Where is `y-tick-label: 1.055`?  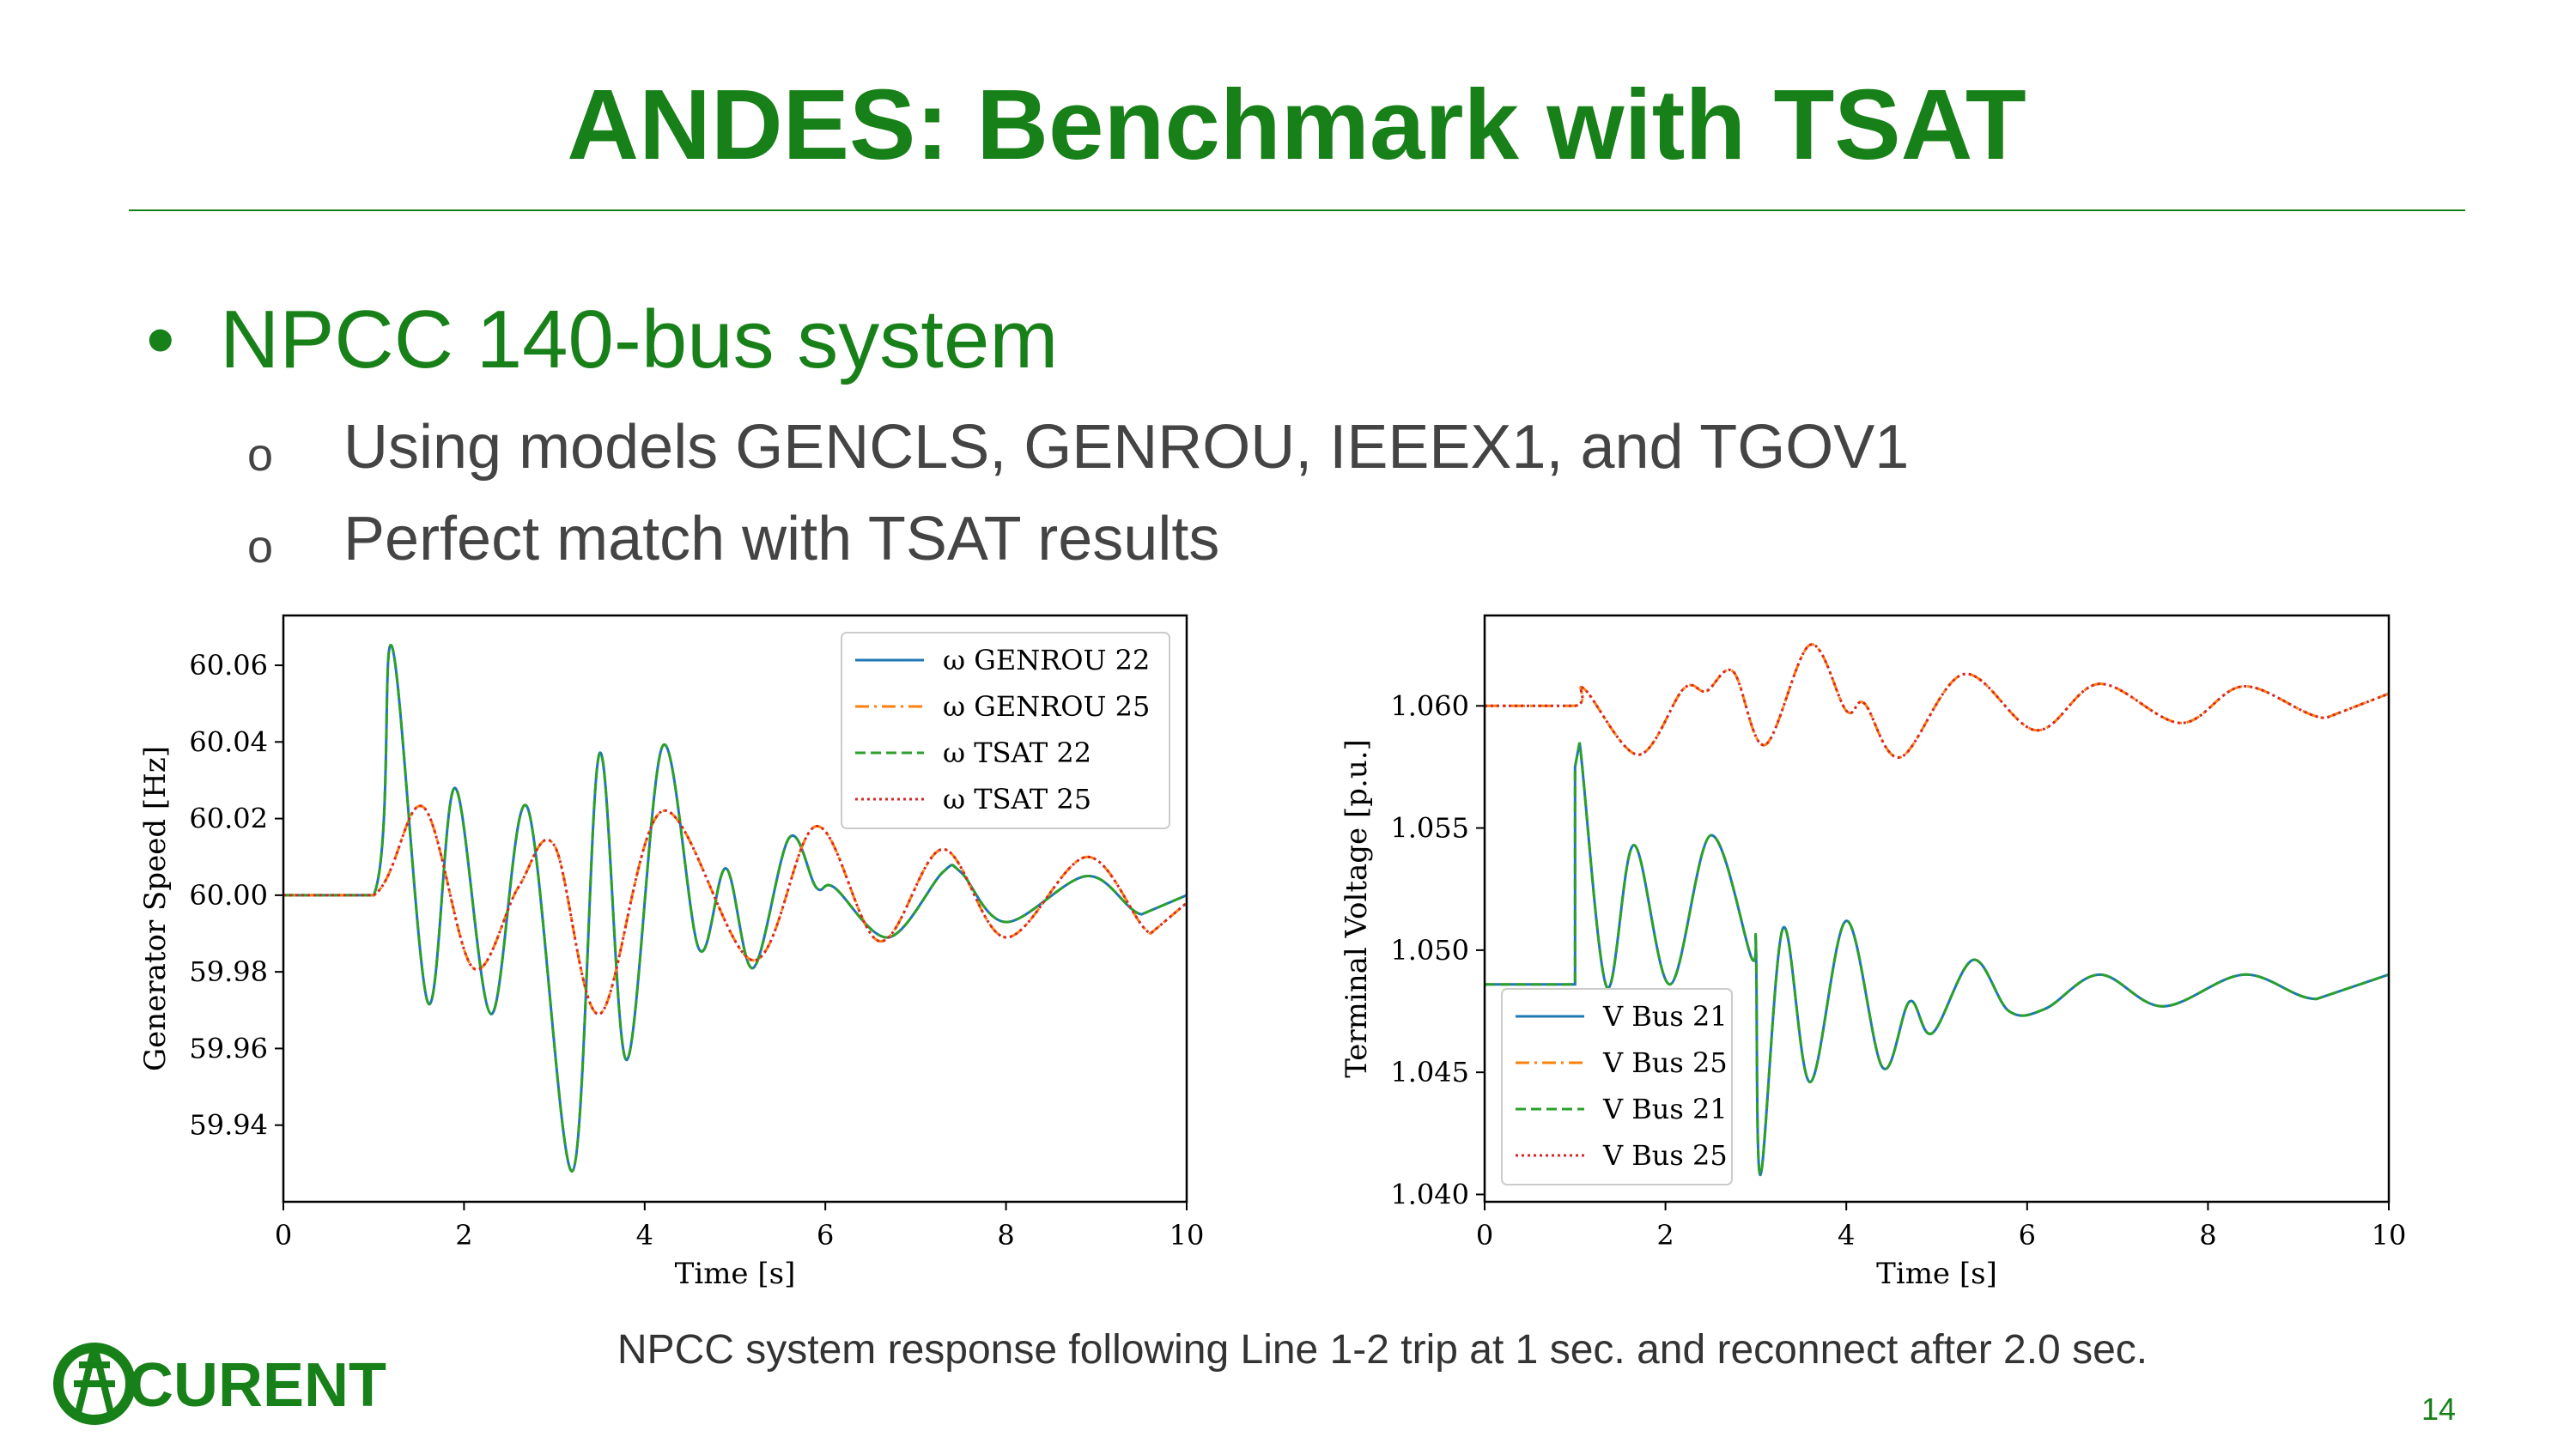 y-tick-label: 1.055 is located at coordinates (1429, 828).